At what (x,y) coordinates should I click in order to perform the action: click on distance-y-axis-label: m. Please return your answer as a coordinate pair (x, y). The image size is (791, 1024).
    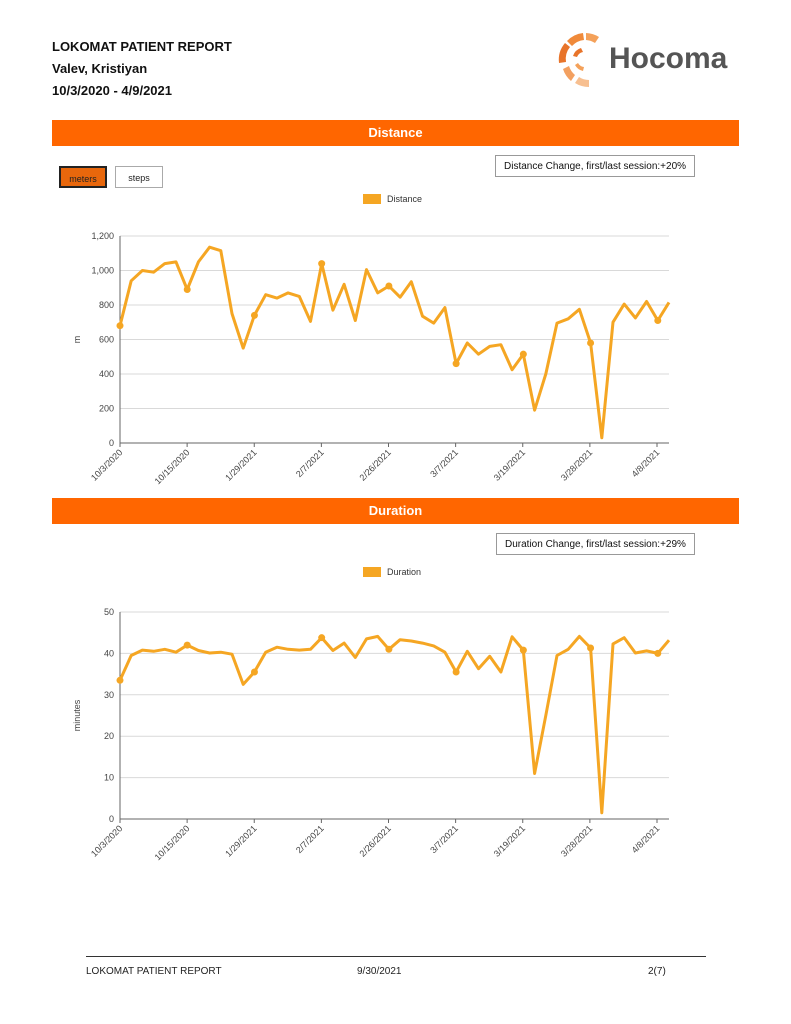
    Looking at the image, I should click on (77, 340).